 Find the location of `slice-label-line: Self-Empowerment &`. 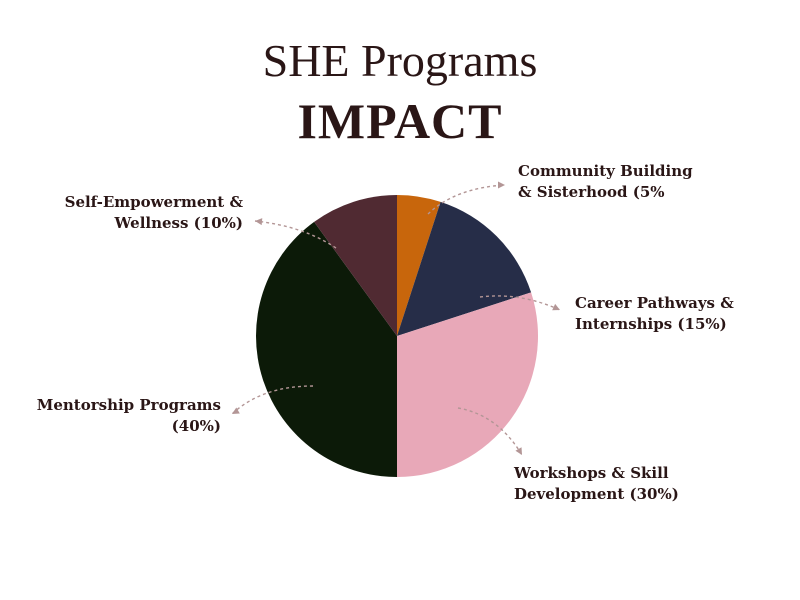

slice-label-line: Self-Empowerment & is located at coordinates (154, 202).